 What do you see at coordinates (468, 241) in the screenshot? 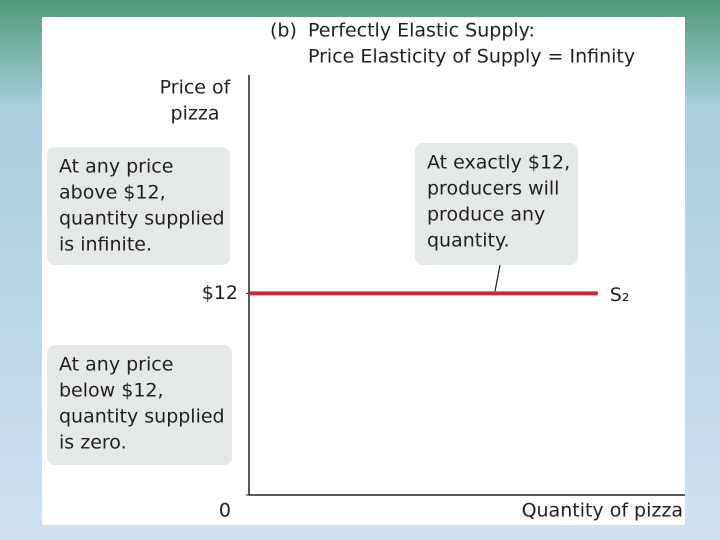
I see `annotation-text: quantity.` at bounding box center [468, 241].